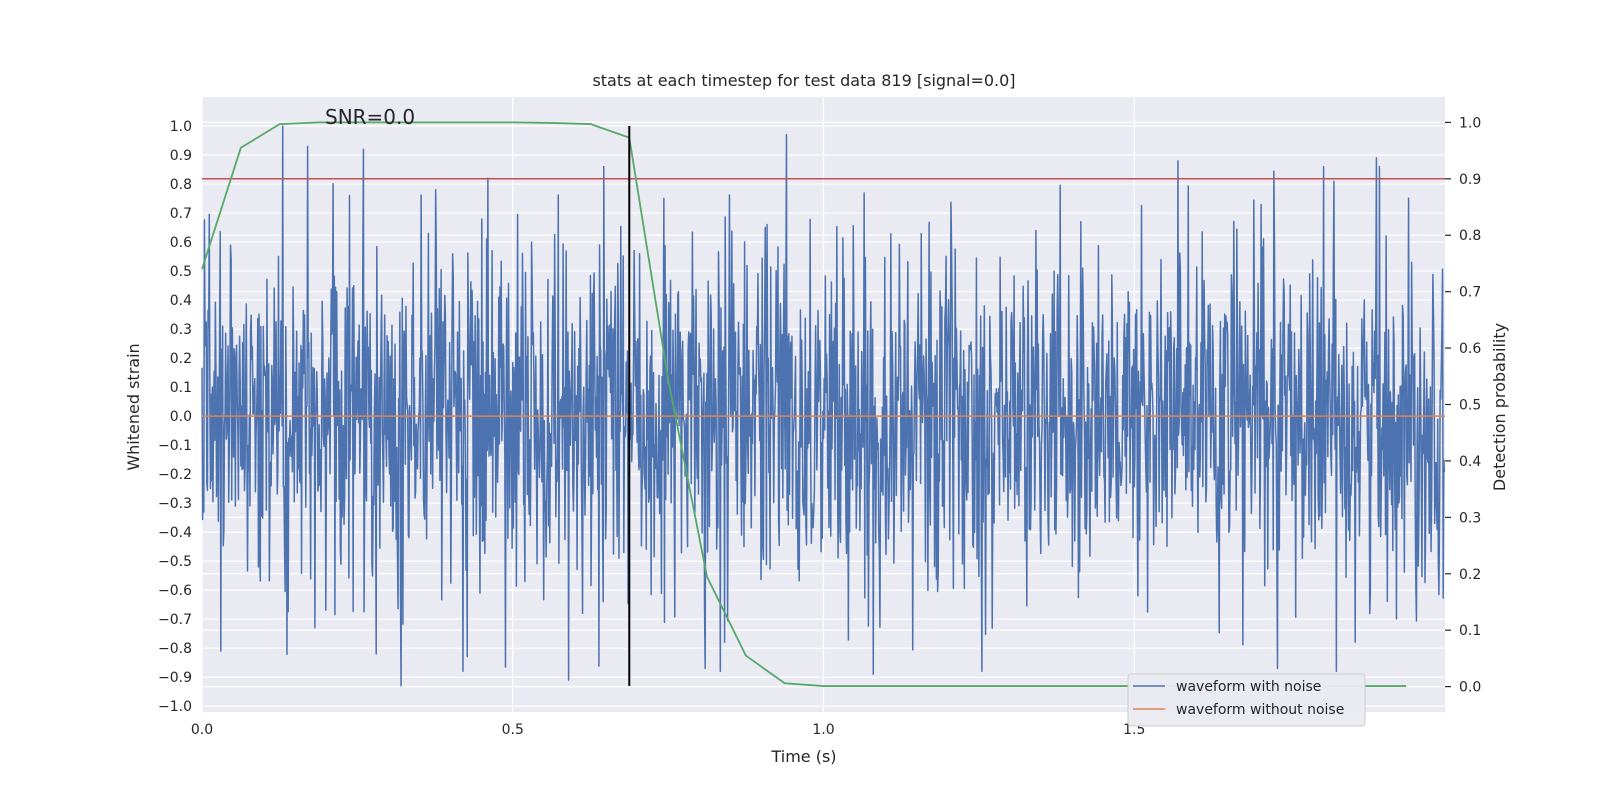  What do you see at coordinates (1470, 180) in the screenshot?
I see `y2-tick-label: 0.9` at bounding box center [1470, 180].